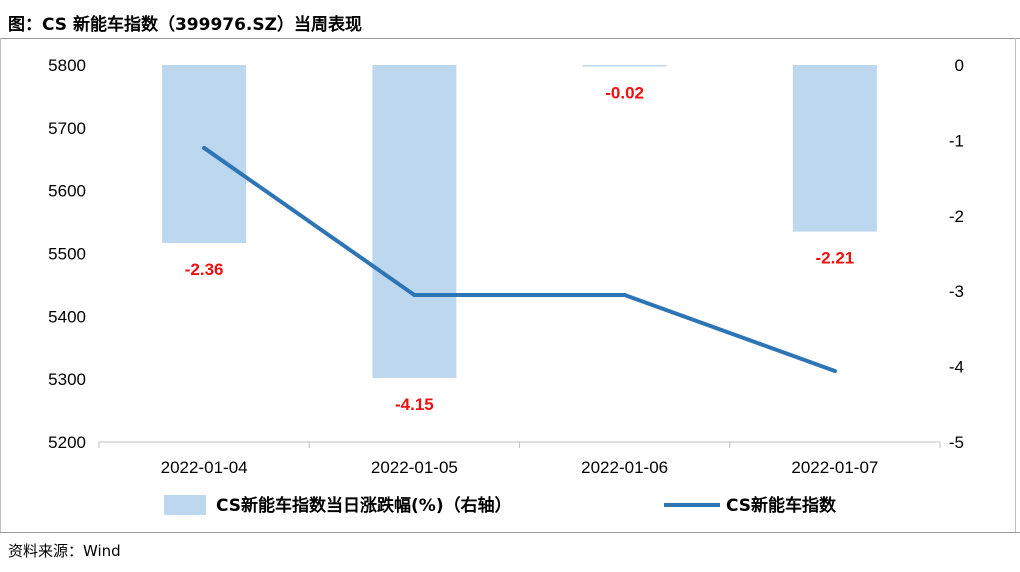 The image size is (1020, 572). Describe the element at coordinates (67, 65) in the screenshot. I see `left-axis-tick-label: 5800` at that location.